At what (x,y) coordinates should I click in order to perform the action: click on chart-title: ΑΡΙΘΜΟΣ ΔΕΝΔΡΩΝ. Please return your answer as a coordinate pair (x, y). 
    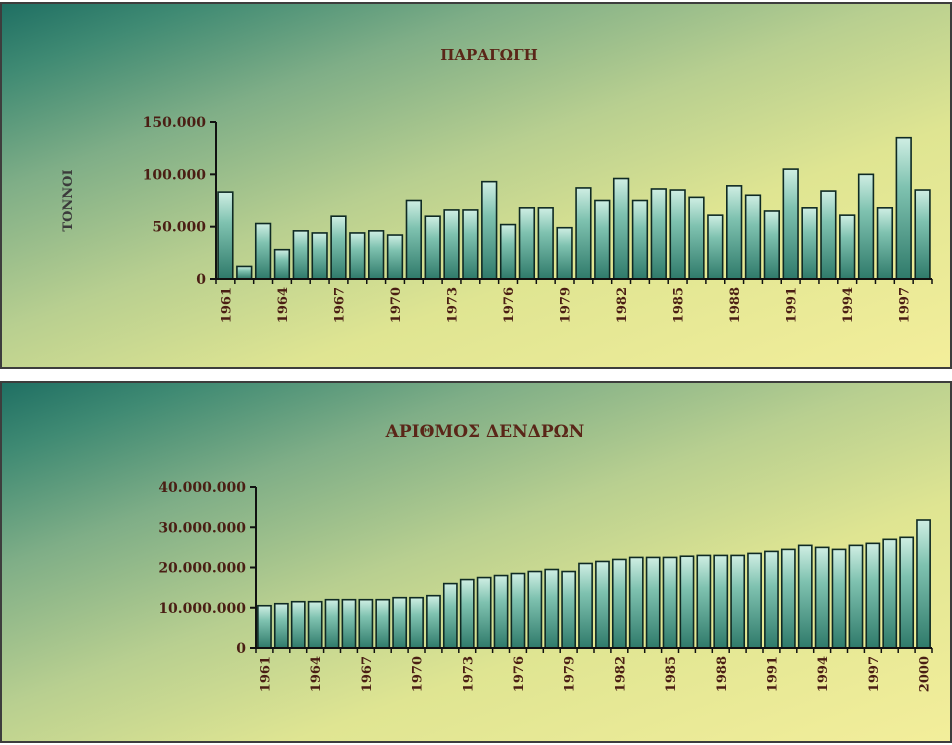
    Looking at the image, I should click on (485, 432).